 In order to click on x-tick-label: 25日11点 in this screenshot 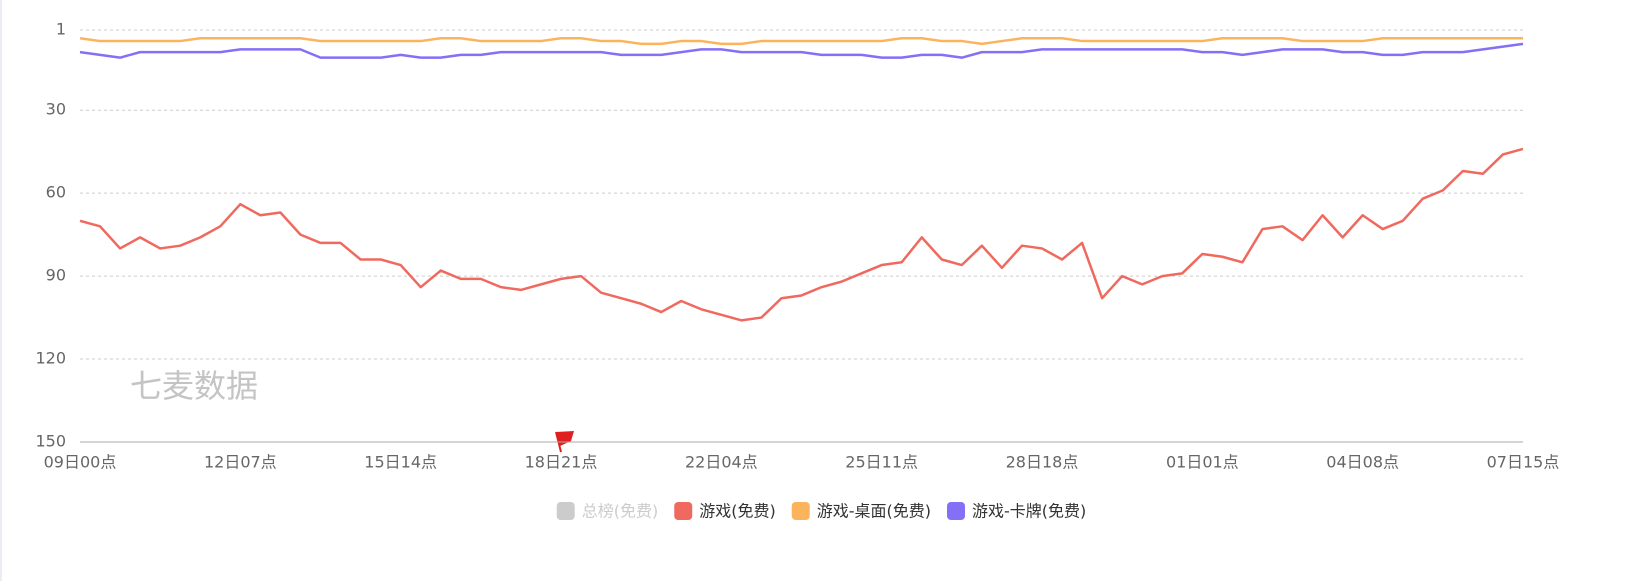, I will do `click(881, 462)`.